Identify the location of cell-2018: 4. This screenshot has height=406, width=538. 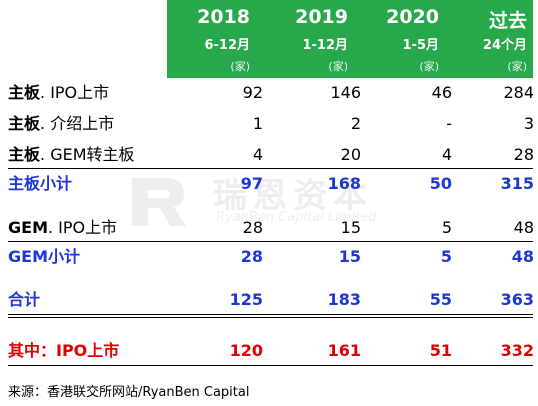
(257, 154).